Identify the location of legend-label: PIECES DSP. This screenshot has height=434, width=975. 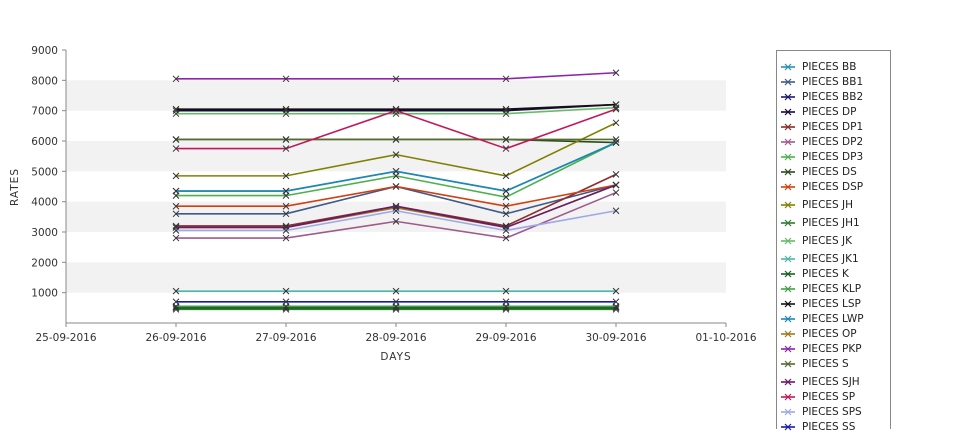
(833, 186).